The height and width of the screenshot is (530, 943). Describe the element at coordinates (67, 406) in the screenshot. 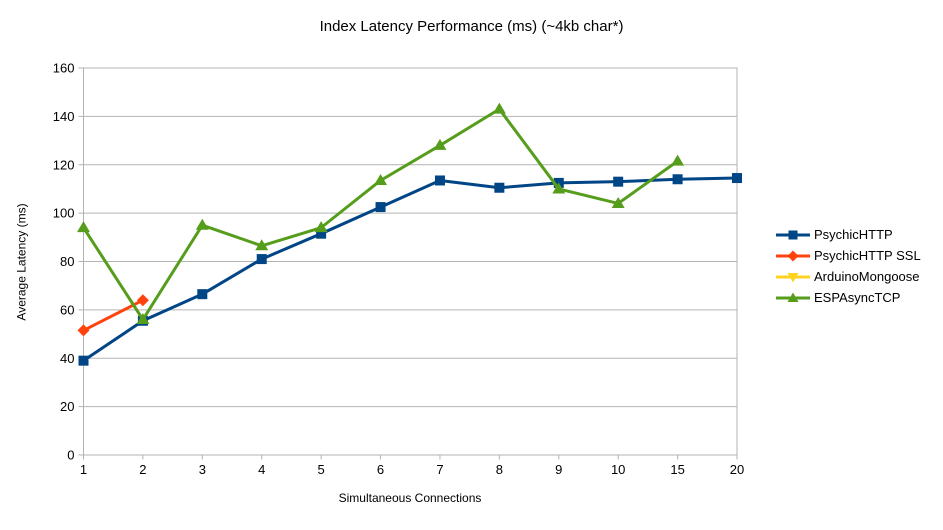

I see `y-tick-label: 20` at that location.